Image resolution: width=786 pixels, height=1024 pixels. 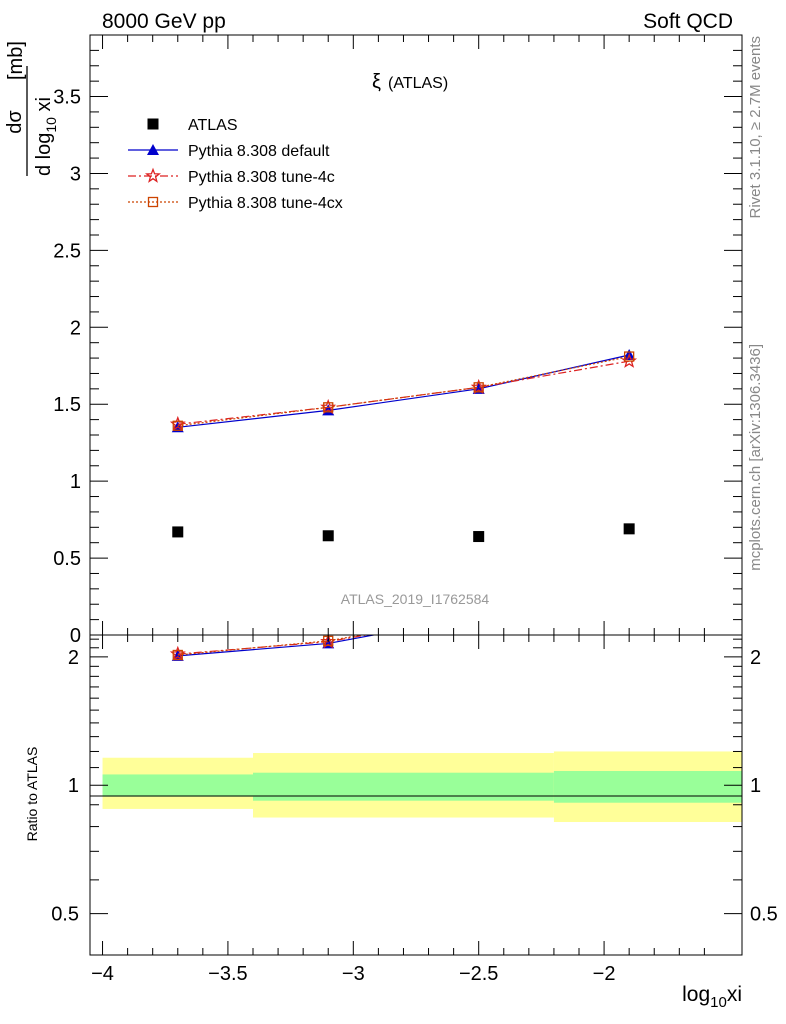 I want to click on header-left: 8000 GeV pp, so click(x=164, y=21).